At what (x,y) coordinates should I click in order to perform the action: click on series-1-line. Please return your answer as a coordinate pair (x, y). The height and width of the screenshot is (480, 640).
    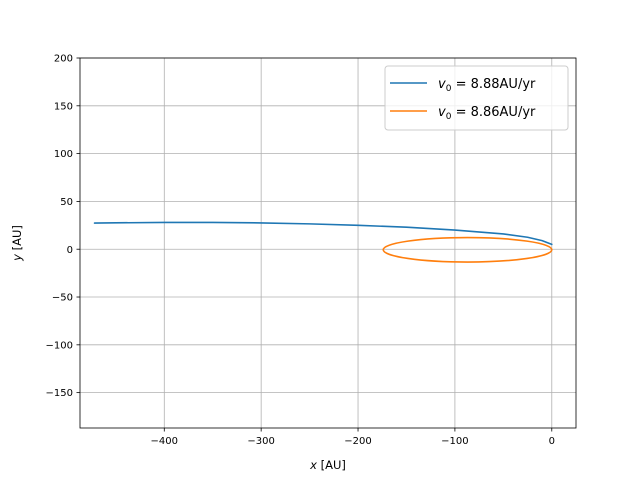
    Looking at the image, I should click on (467, 249).